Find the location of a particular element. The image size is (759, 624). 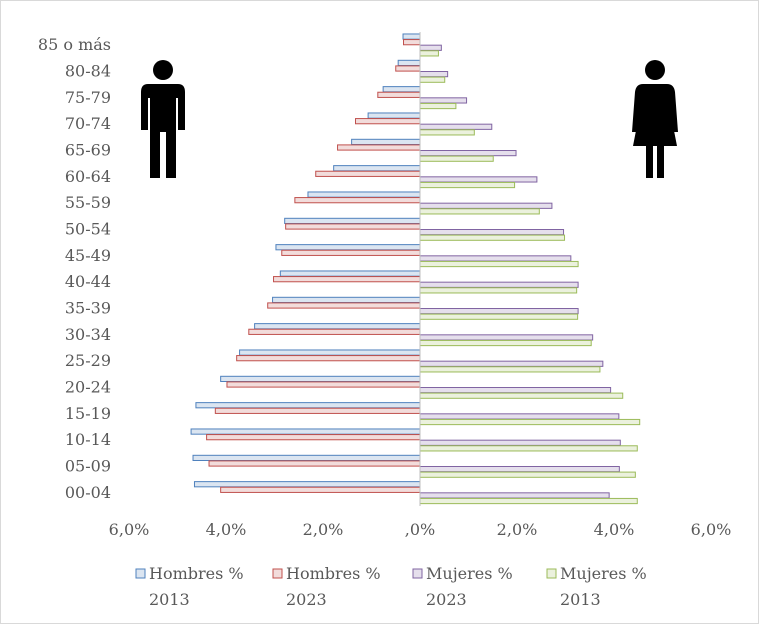

y-tick-label: 25-29 is located at coordinates (88, 360).